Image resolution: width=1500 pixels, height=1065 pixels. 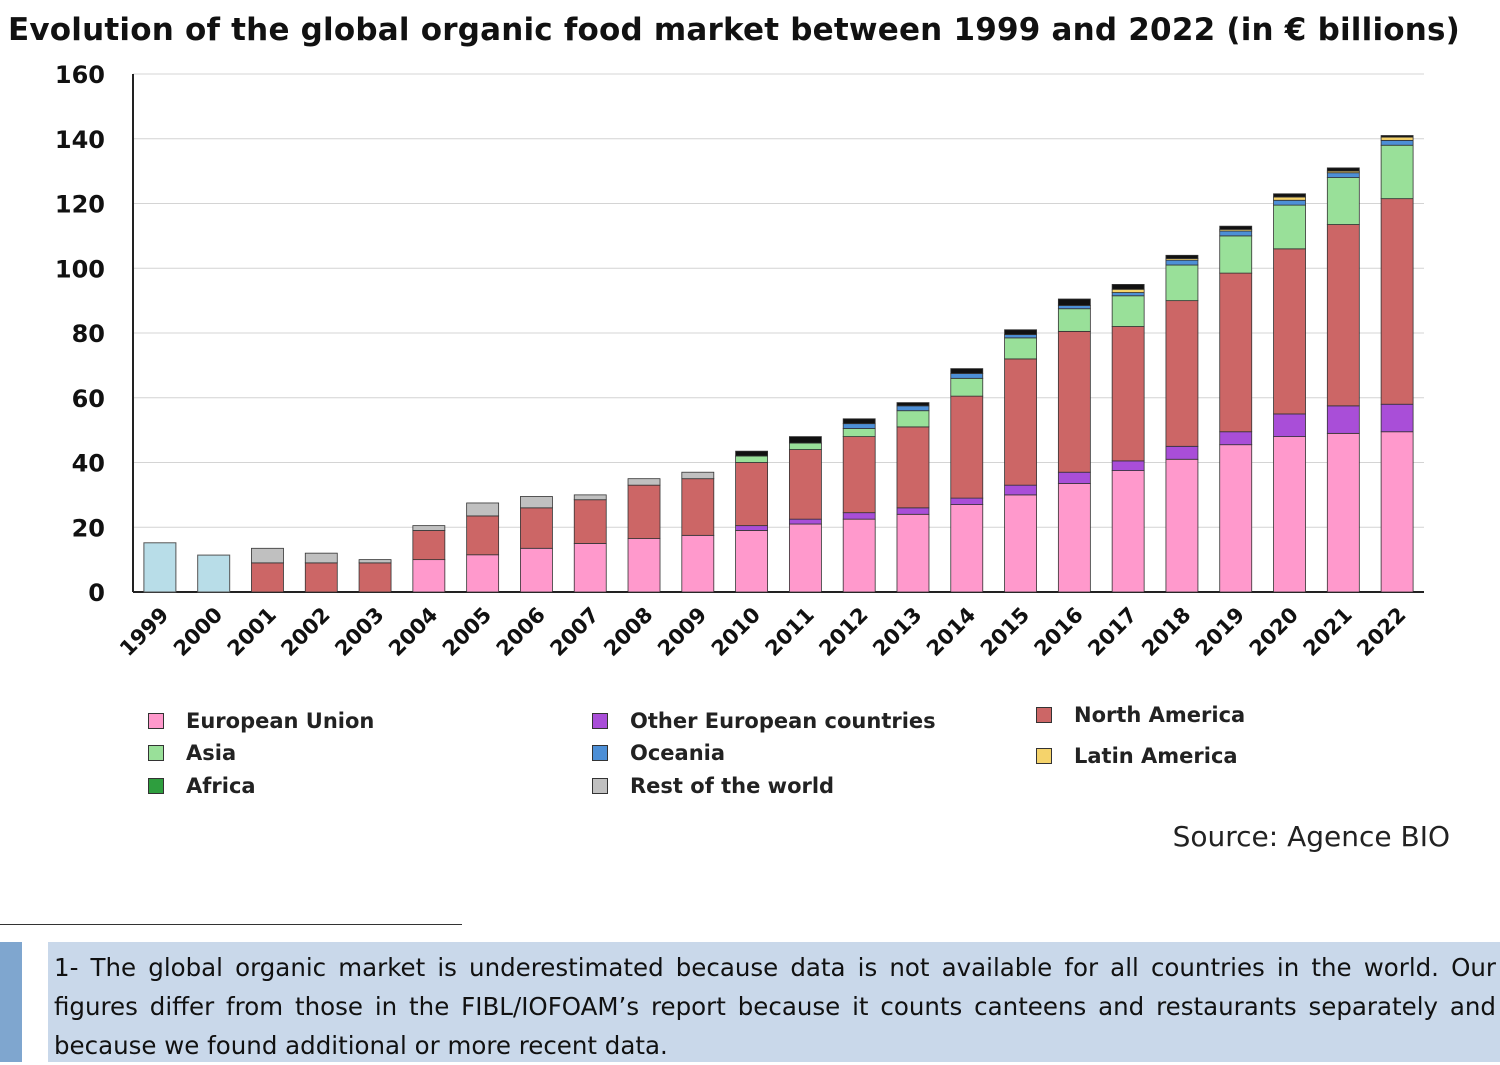 What do you see at coordinates (805, 440) in the screenshot?
I see `bar-segment-2011-other` at bounding box center [805, 440].